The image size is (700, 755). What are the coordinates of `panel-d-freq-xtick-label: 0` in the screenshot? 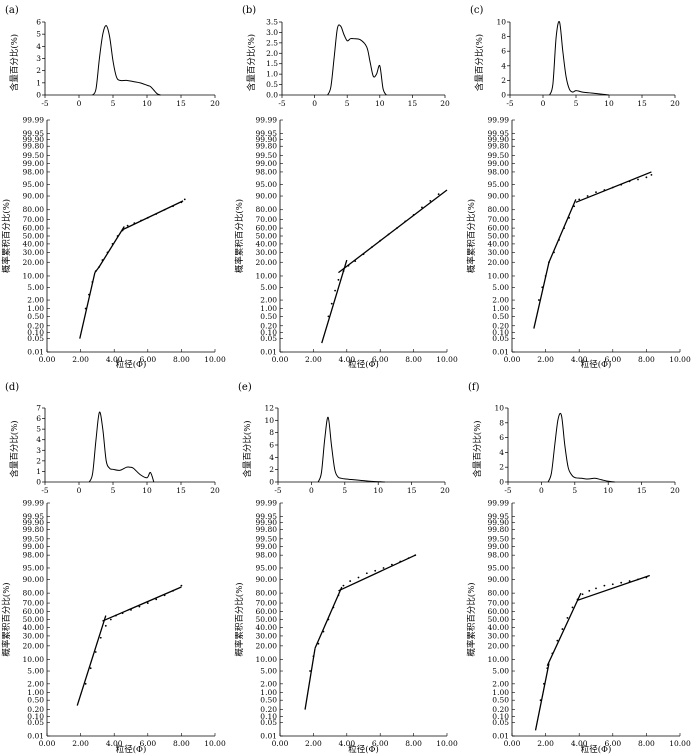 It's located at (79, 490).